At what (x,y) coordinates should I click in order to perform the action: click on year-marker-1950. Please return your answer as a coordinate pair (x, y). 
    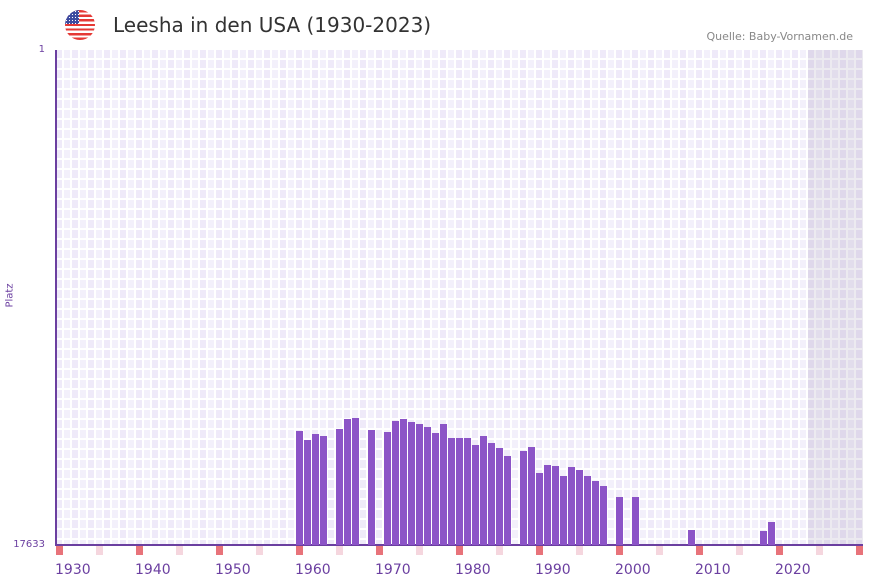
    Looking at the image, I should click on (219, 550).